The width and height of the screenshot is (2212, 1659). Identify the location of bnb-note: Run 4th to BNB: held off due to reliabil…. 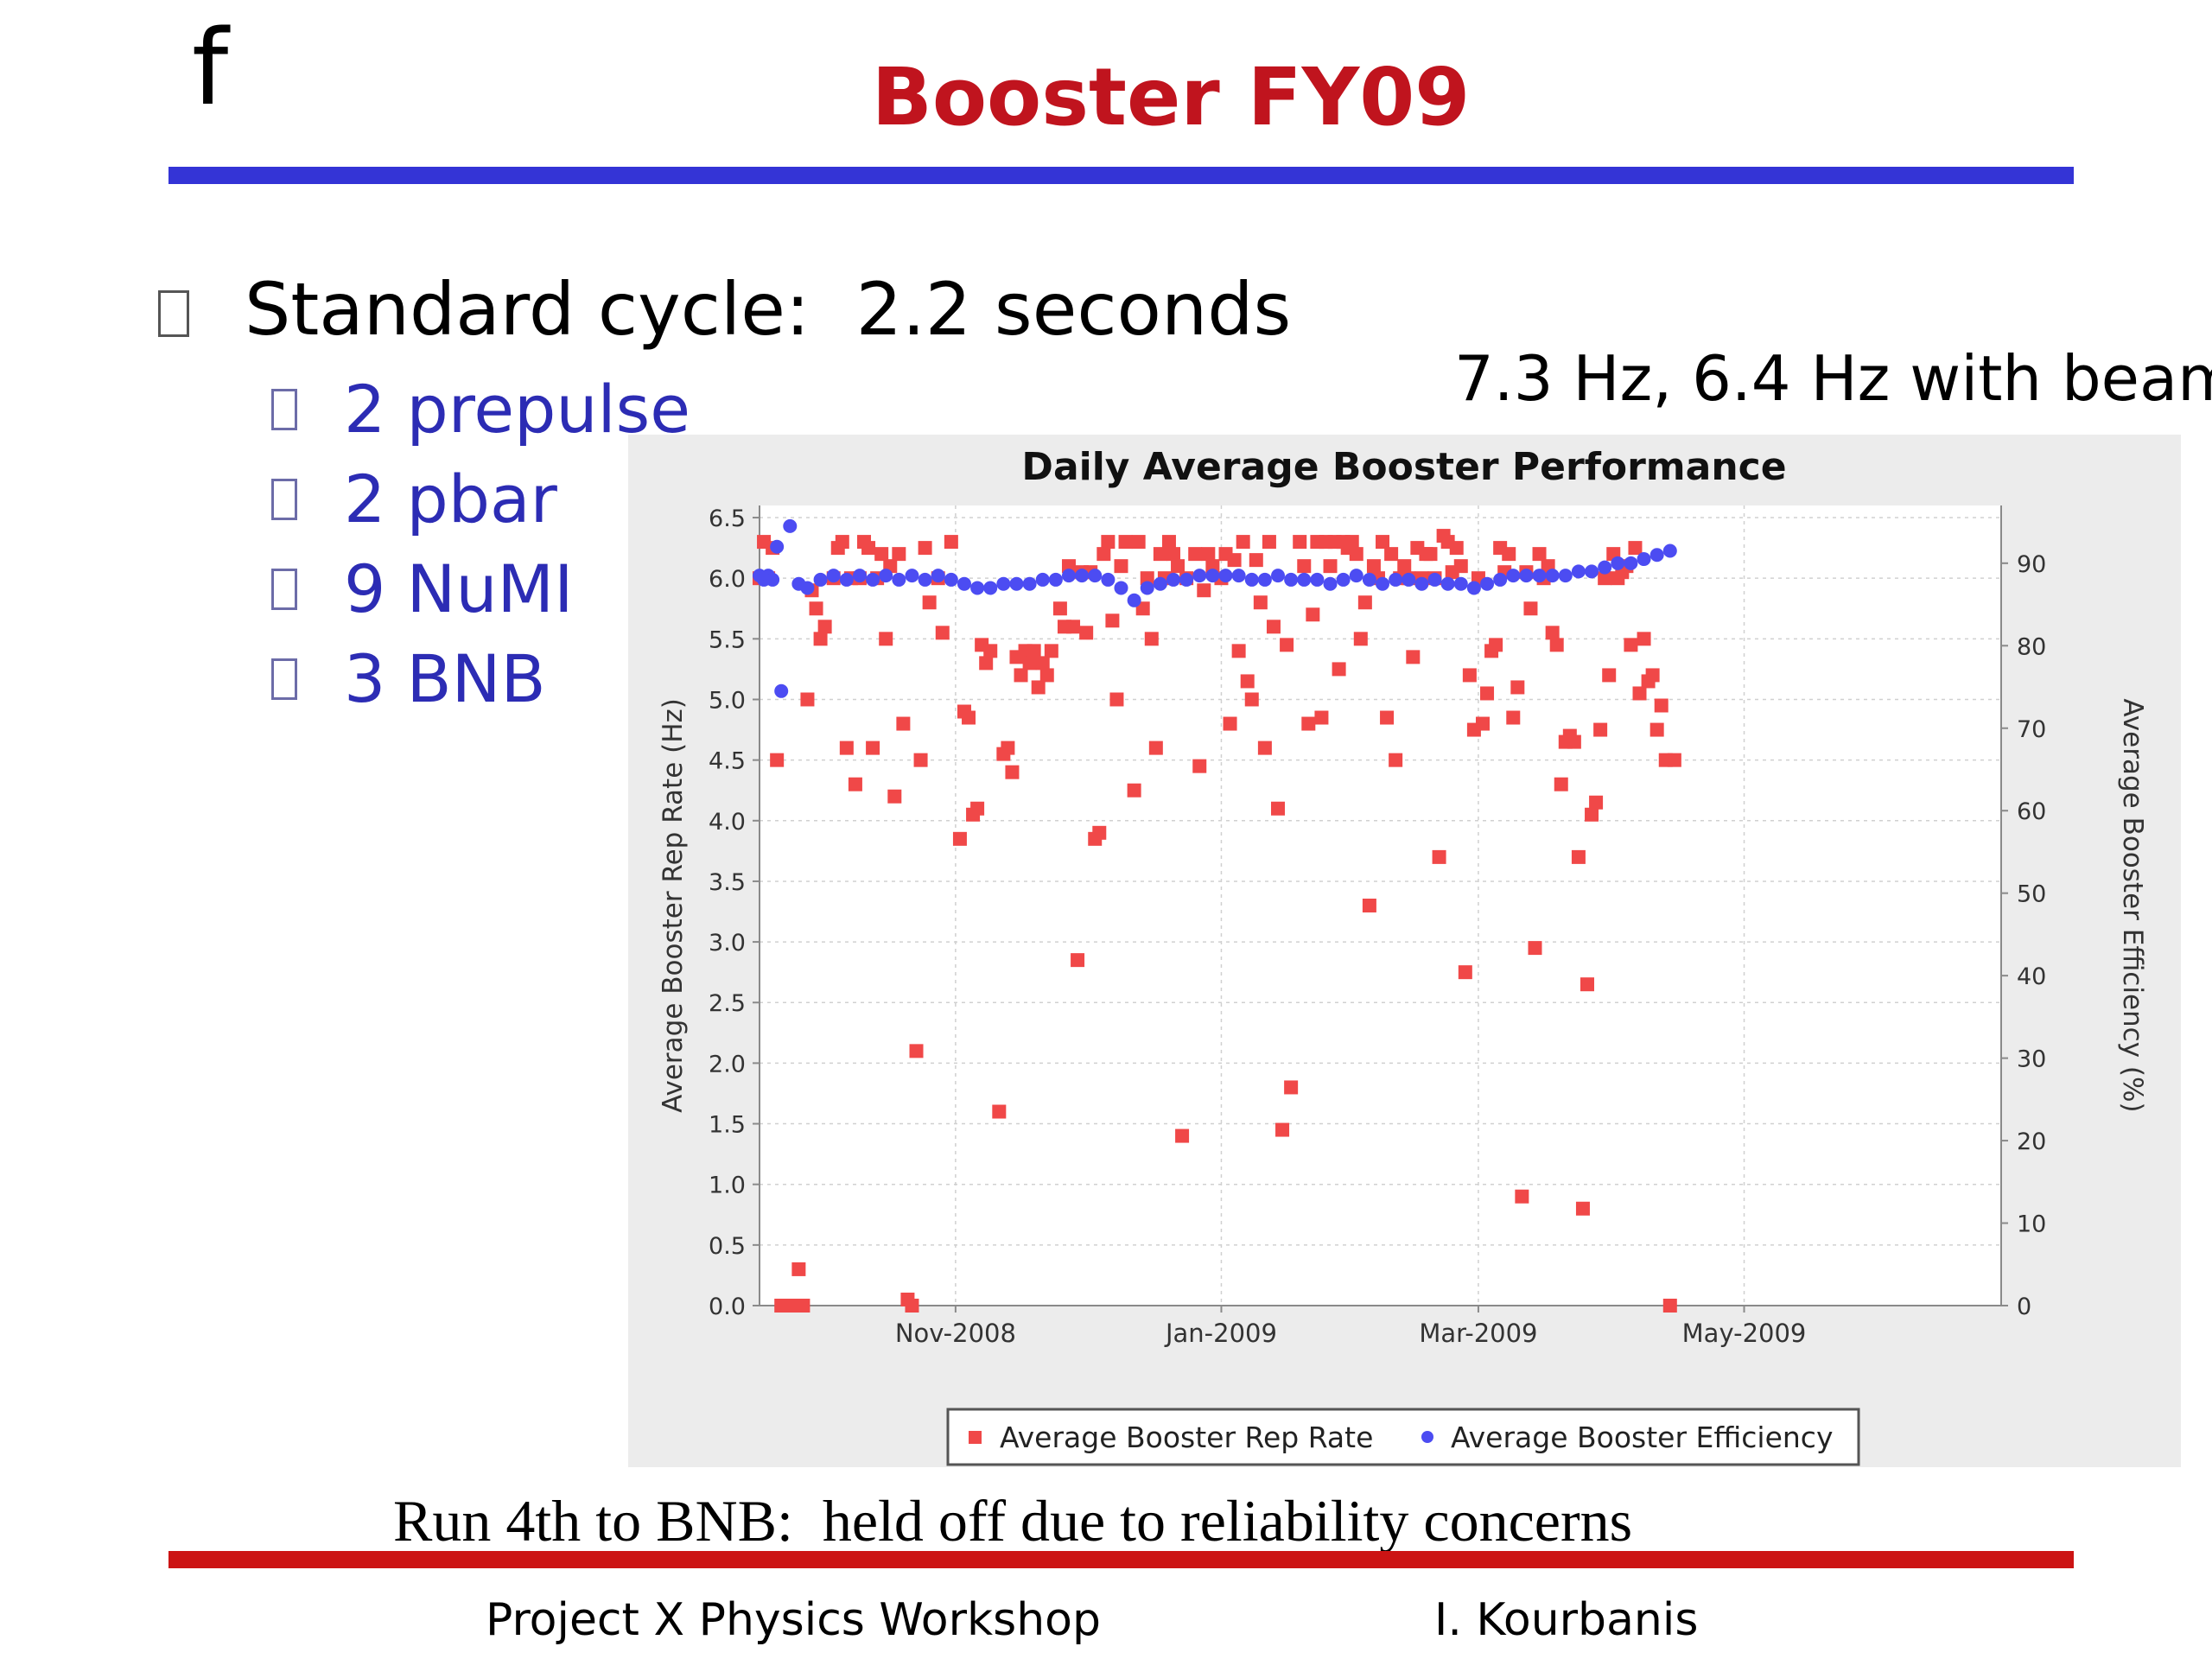
(1013, 1521).